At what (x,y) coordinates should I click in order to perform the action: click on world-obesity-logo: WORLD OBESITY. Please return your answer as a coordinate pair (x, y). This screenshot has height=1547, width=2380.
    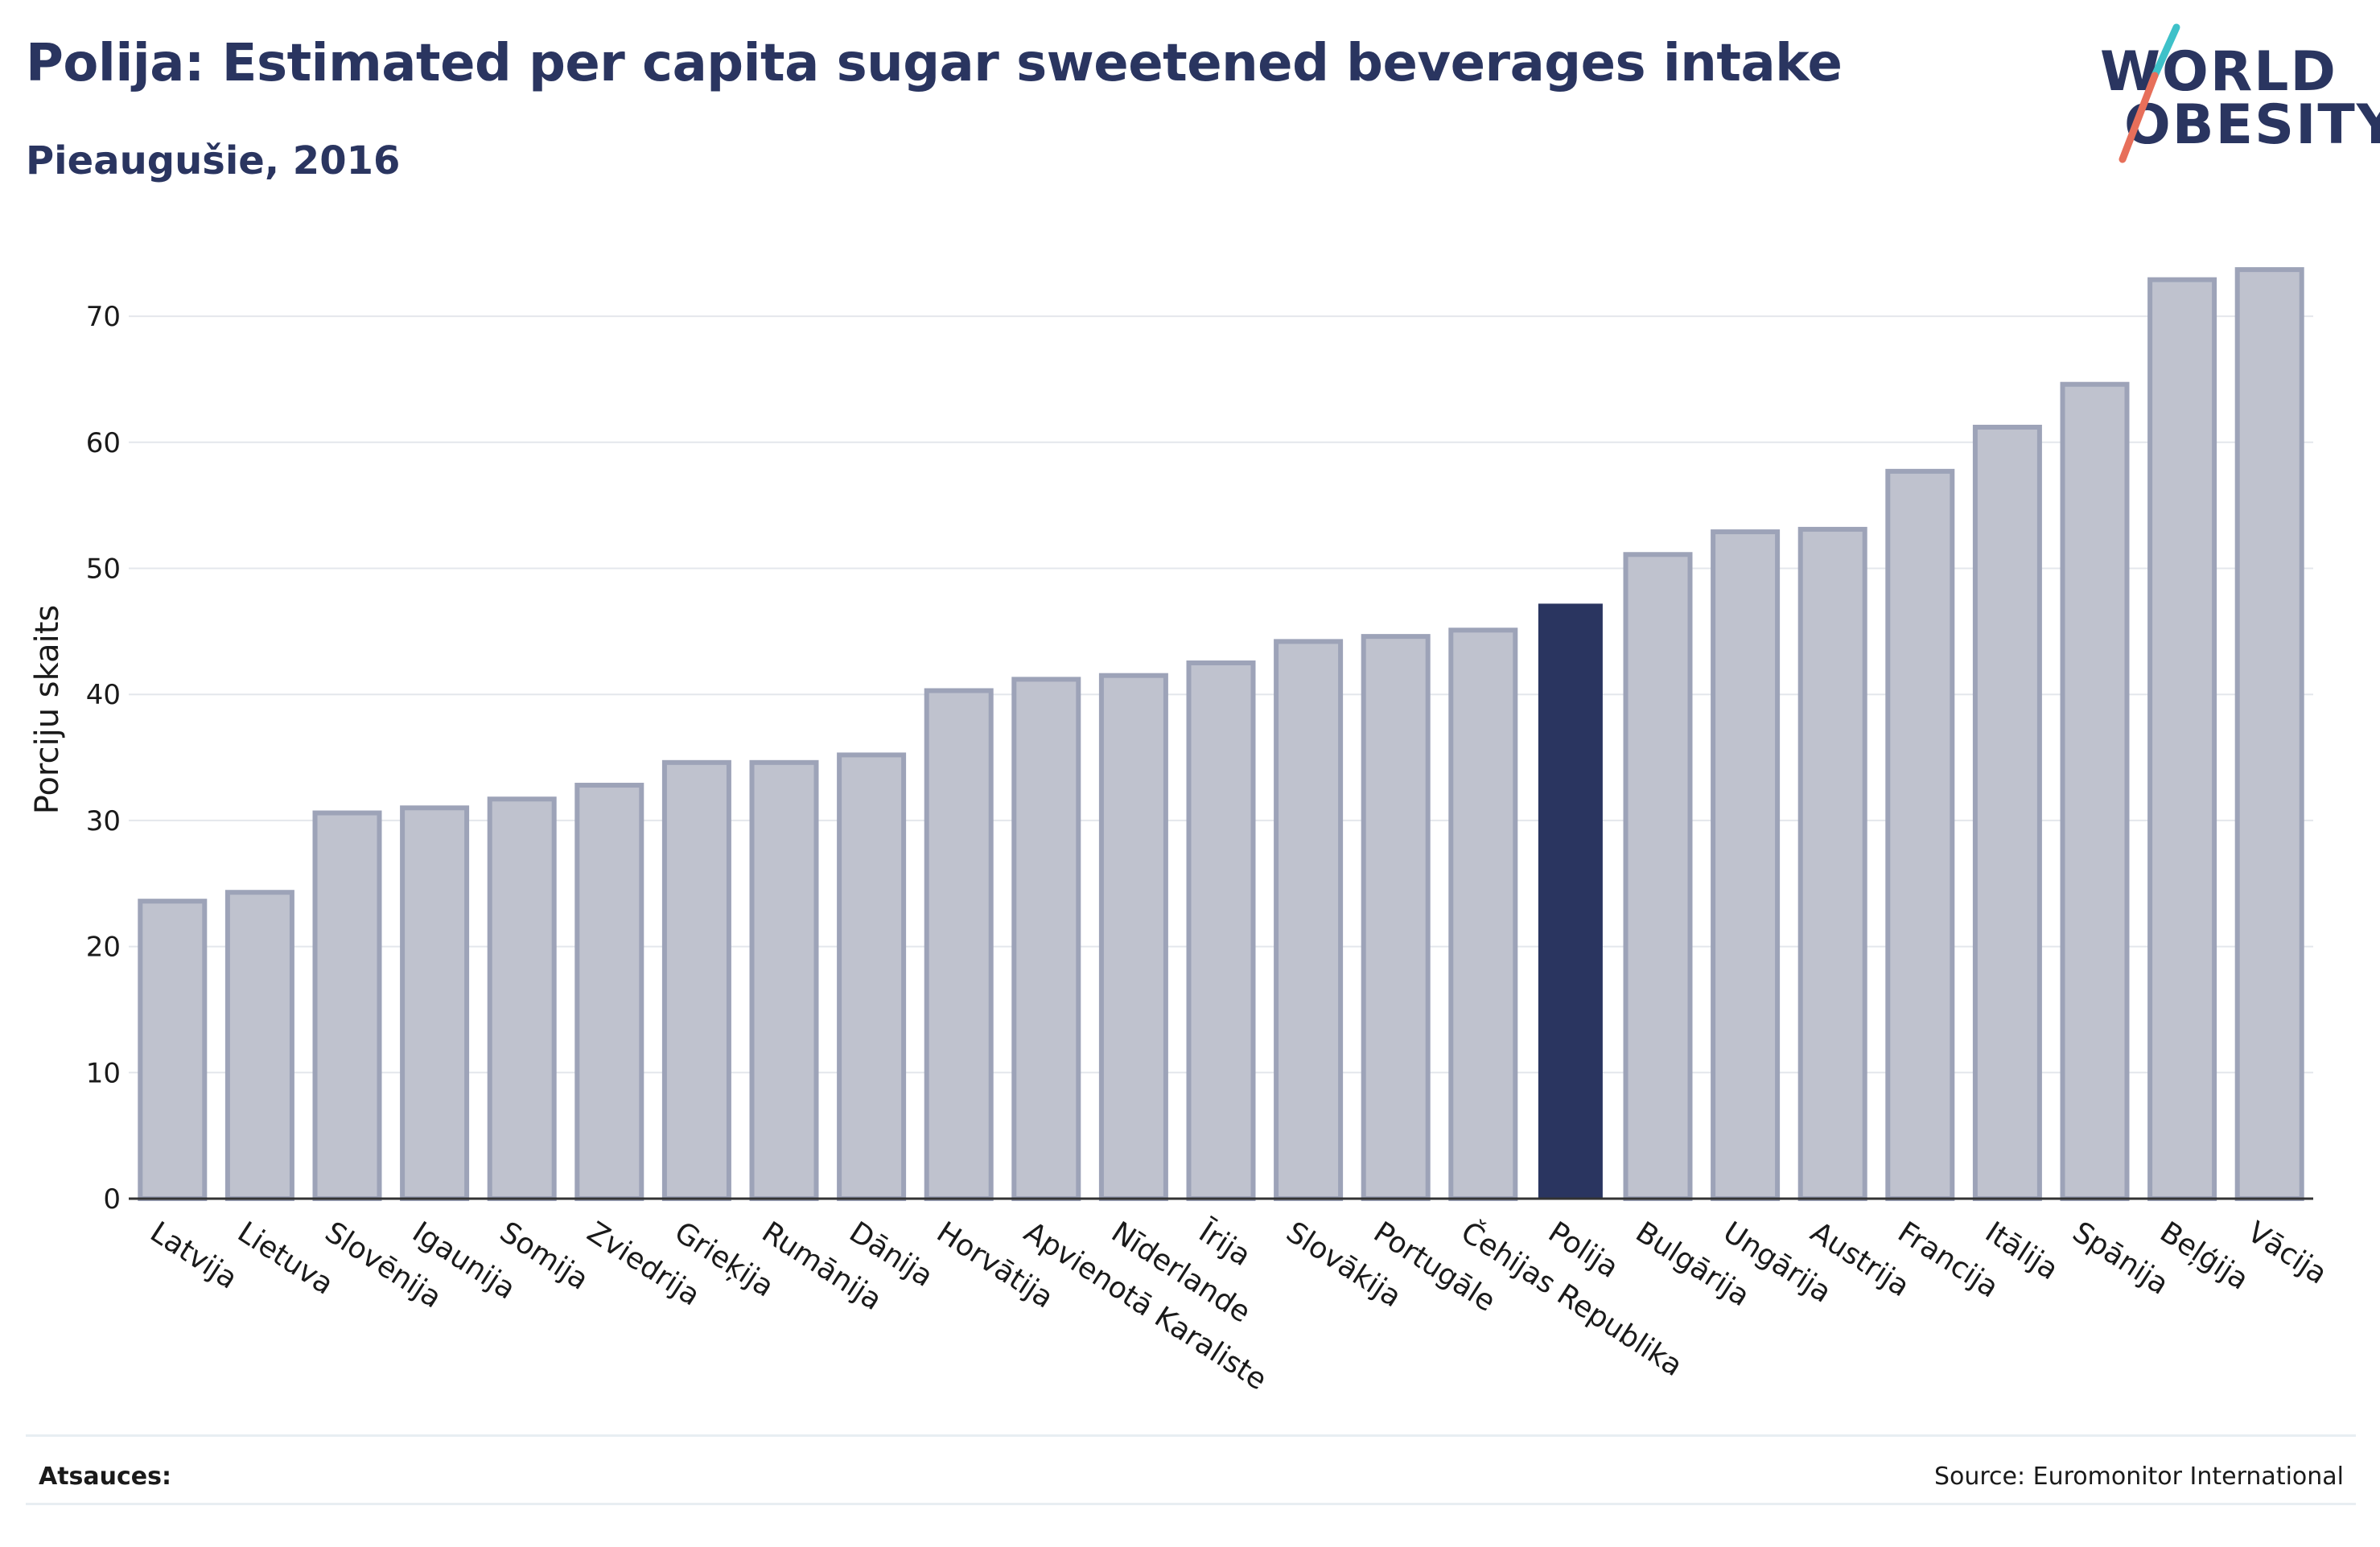
    Looking at the image, I should click on (2240, 95).